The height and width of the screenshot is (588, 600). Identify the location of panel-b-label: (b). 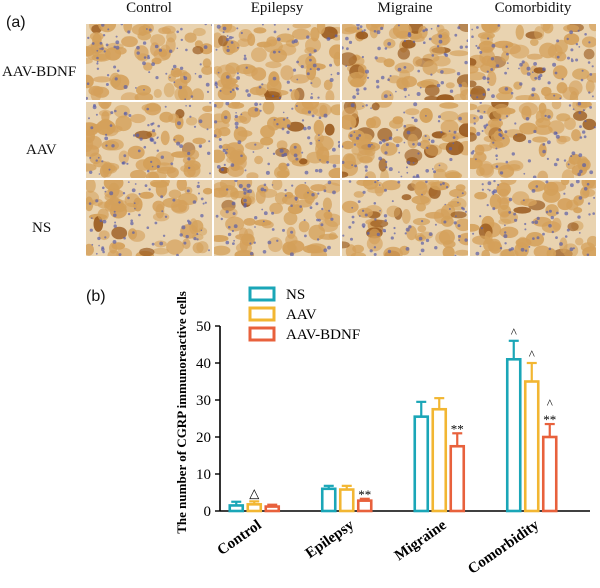
(96, 296).